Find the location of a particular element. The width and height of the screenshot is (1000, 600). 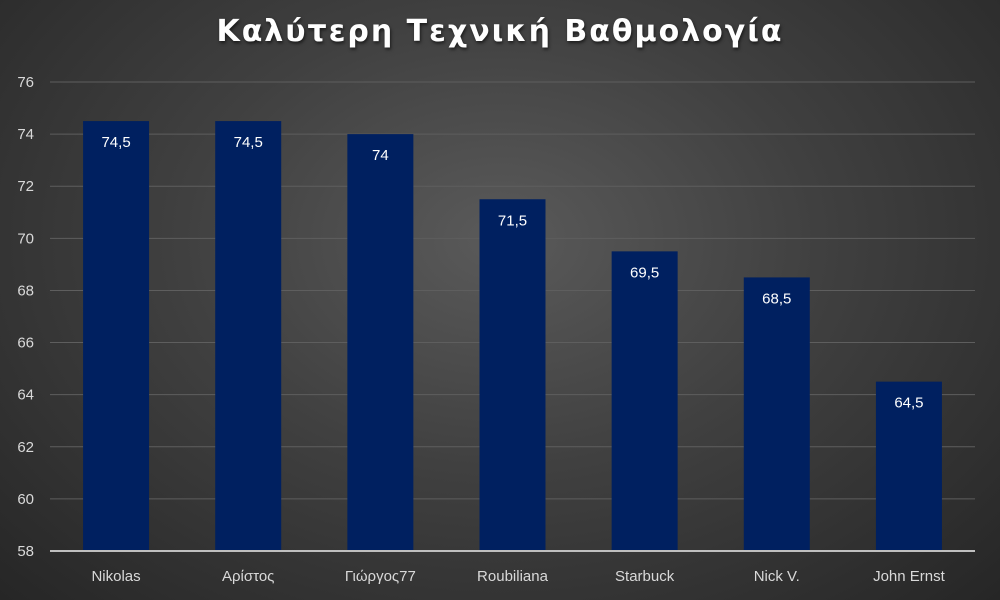

x-tick-label: Starbuck is located at coordinates (645, 576).